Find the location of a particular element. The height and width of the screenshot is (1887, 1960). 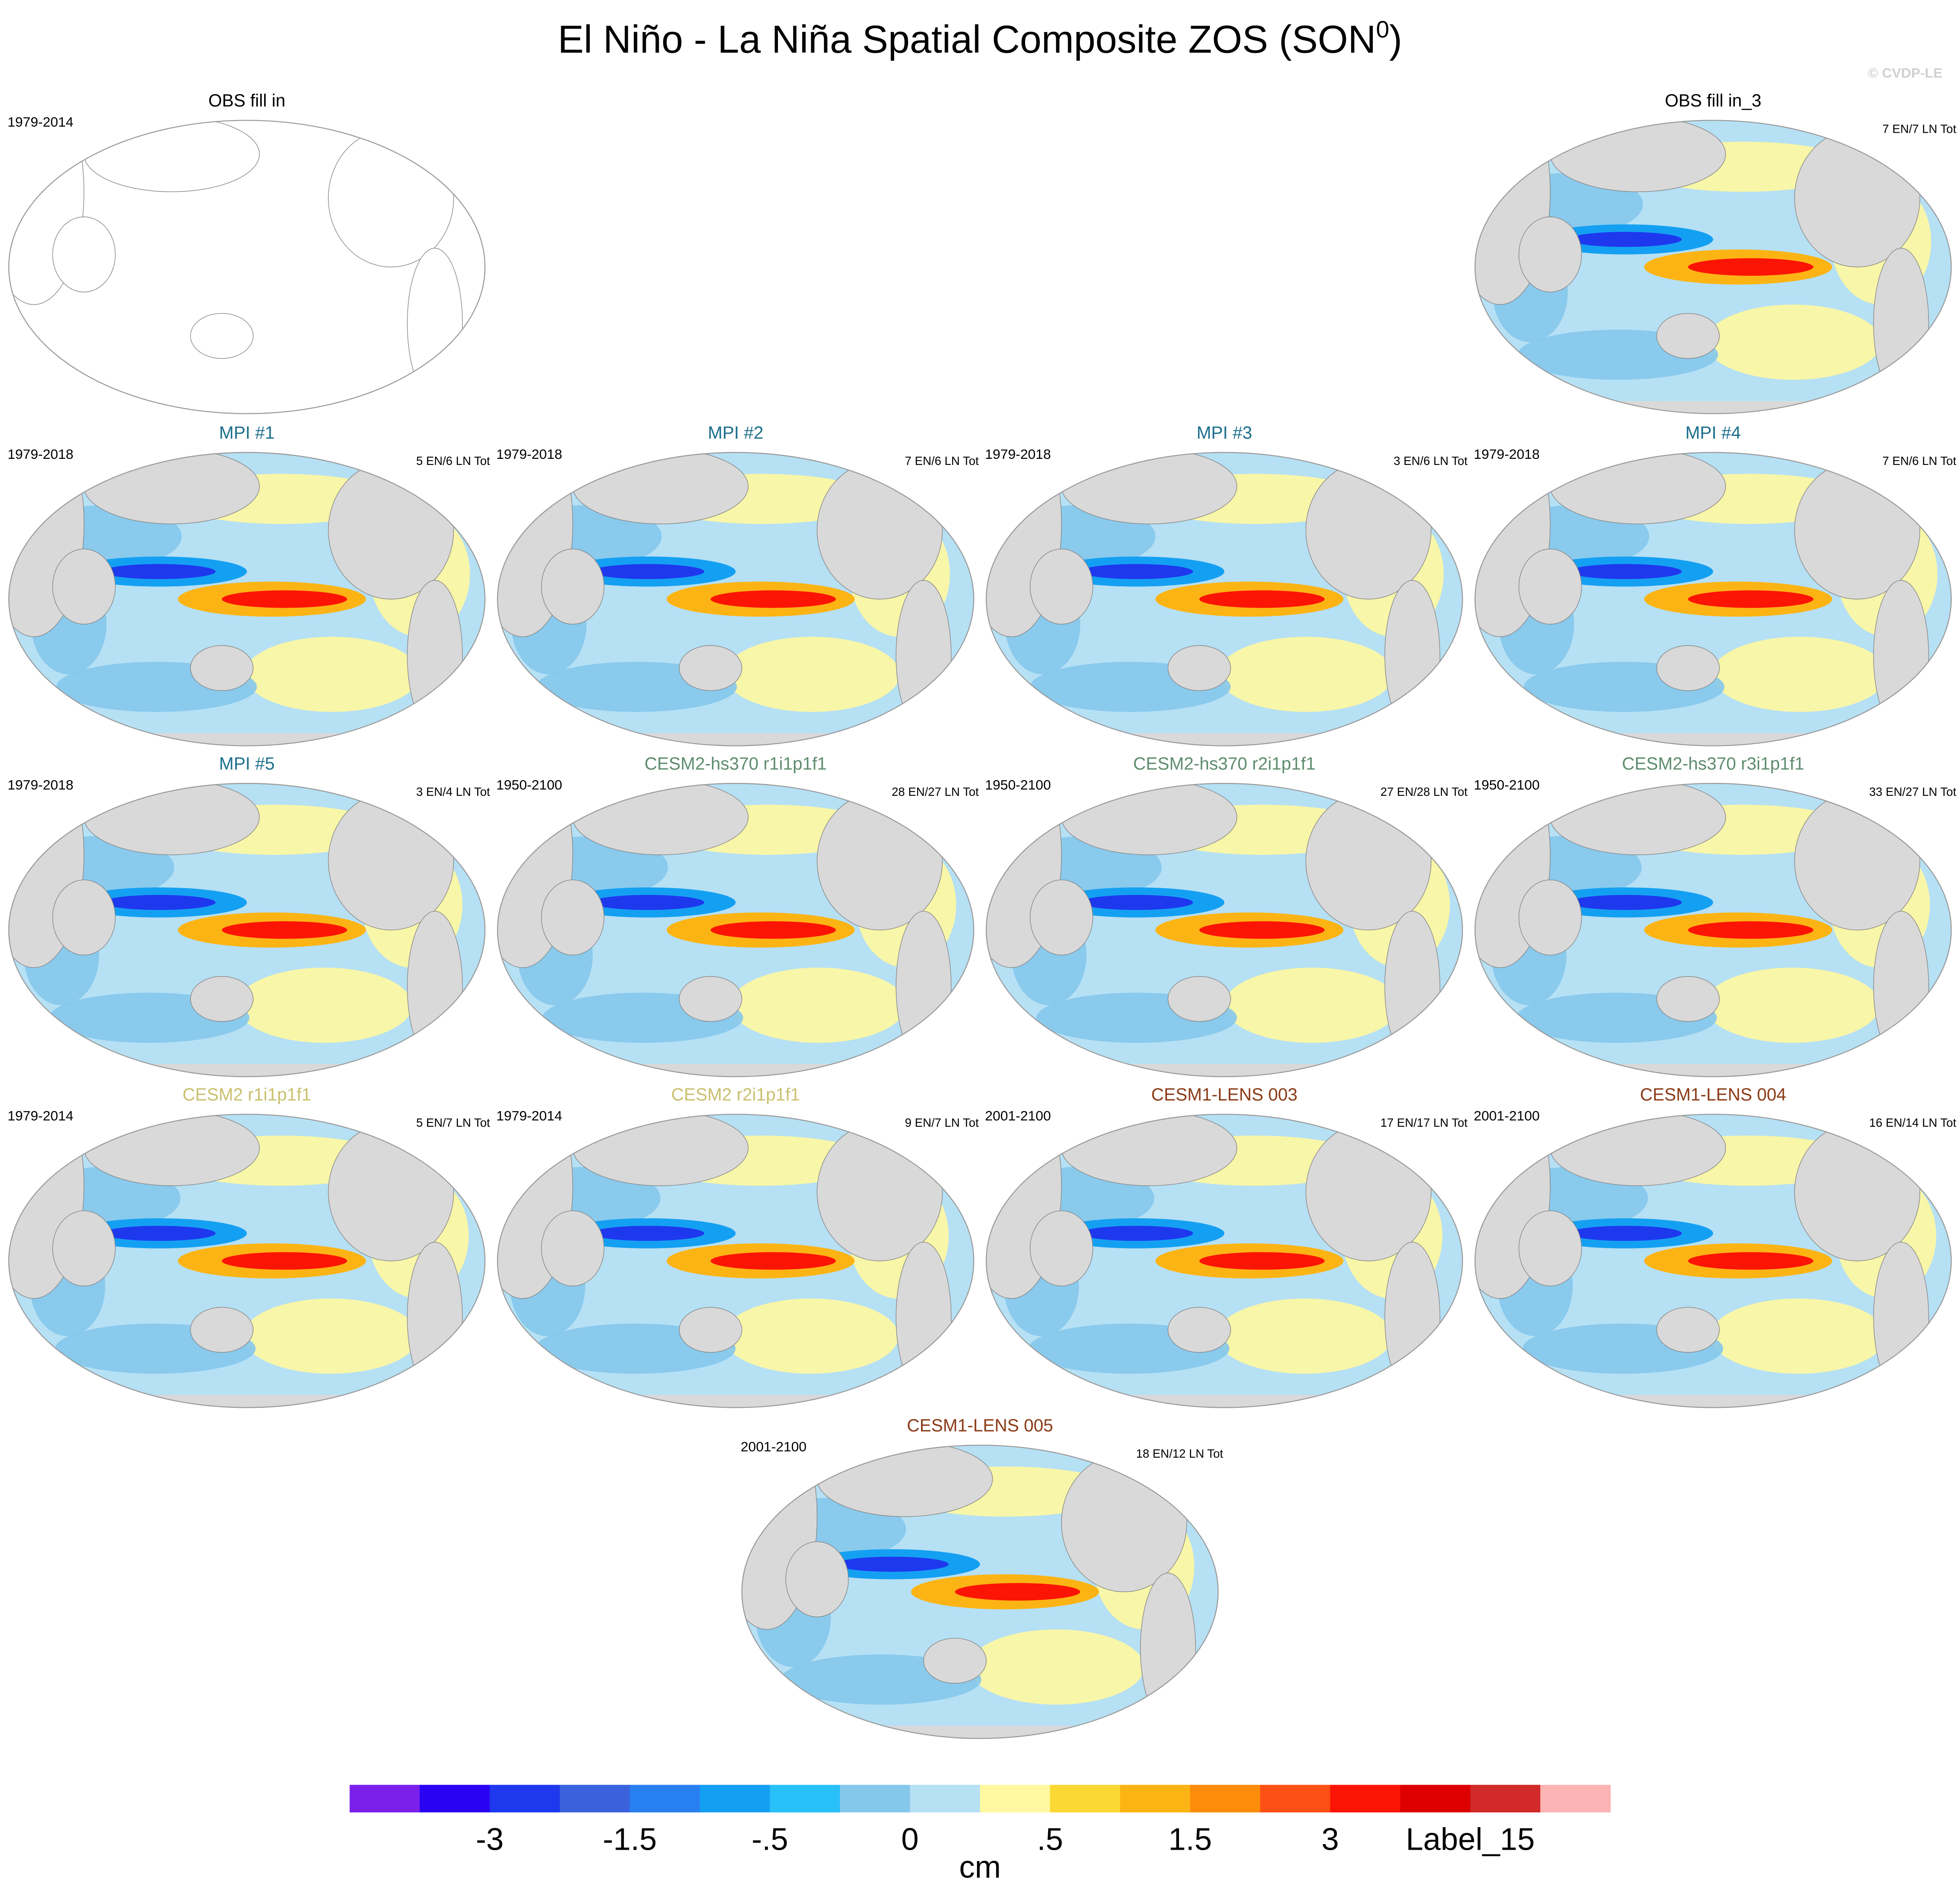

panel-title: MPI #1 is located at coordinates (246, 433).